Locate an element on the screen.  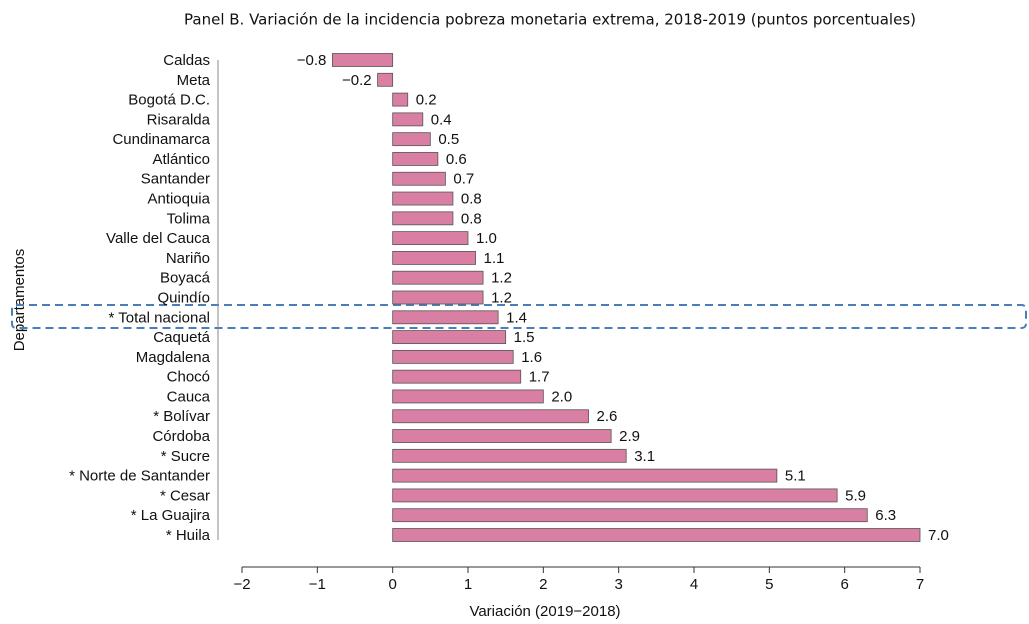
value-label: 7.0 is located at coordinates (938, 535).